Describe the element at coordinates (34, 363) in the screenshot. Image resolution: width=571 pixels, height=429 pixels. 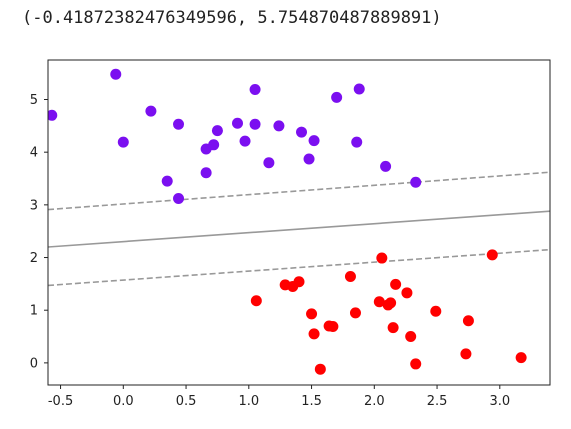
I see `y-tick-label: 0` at that location.